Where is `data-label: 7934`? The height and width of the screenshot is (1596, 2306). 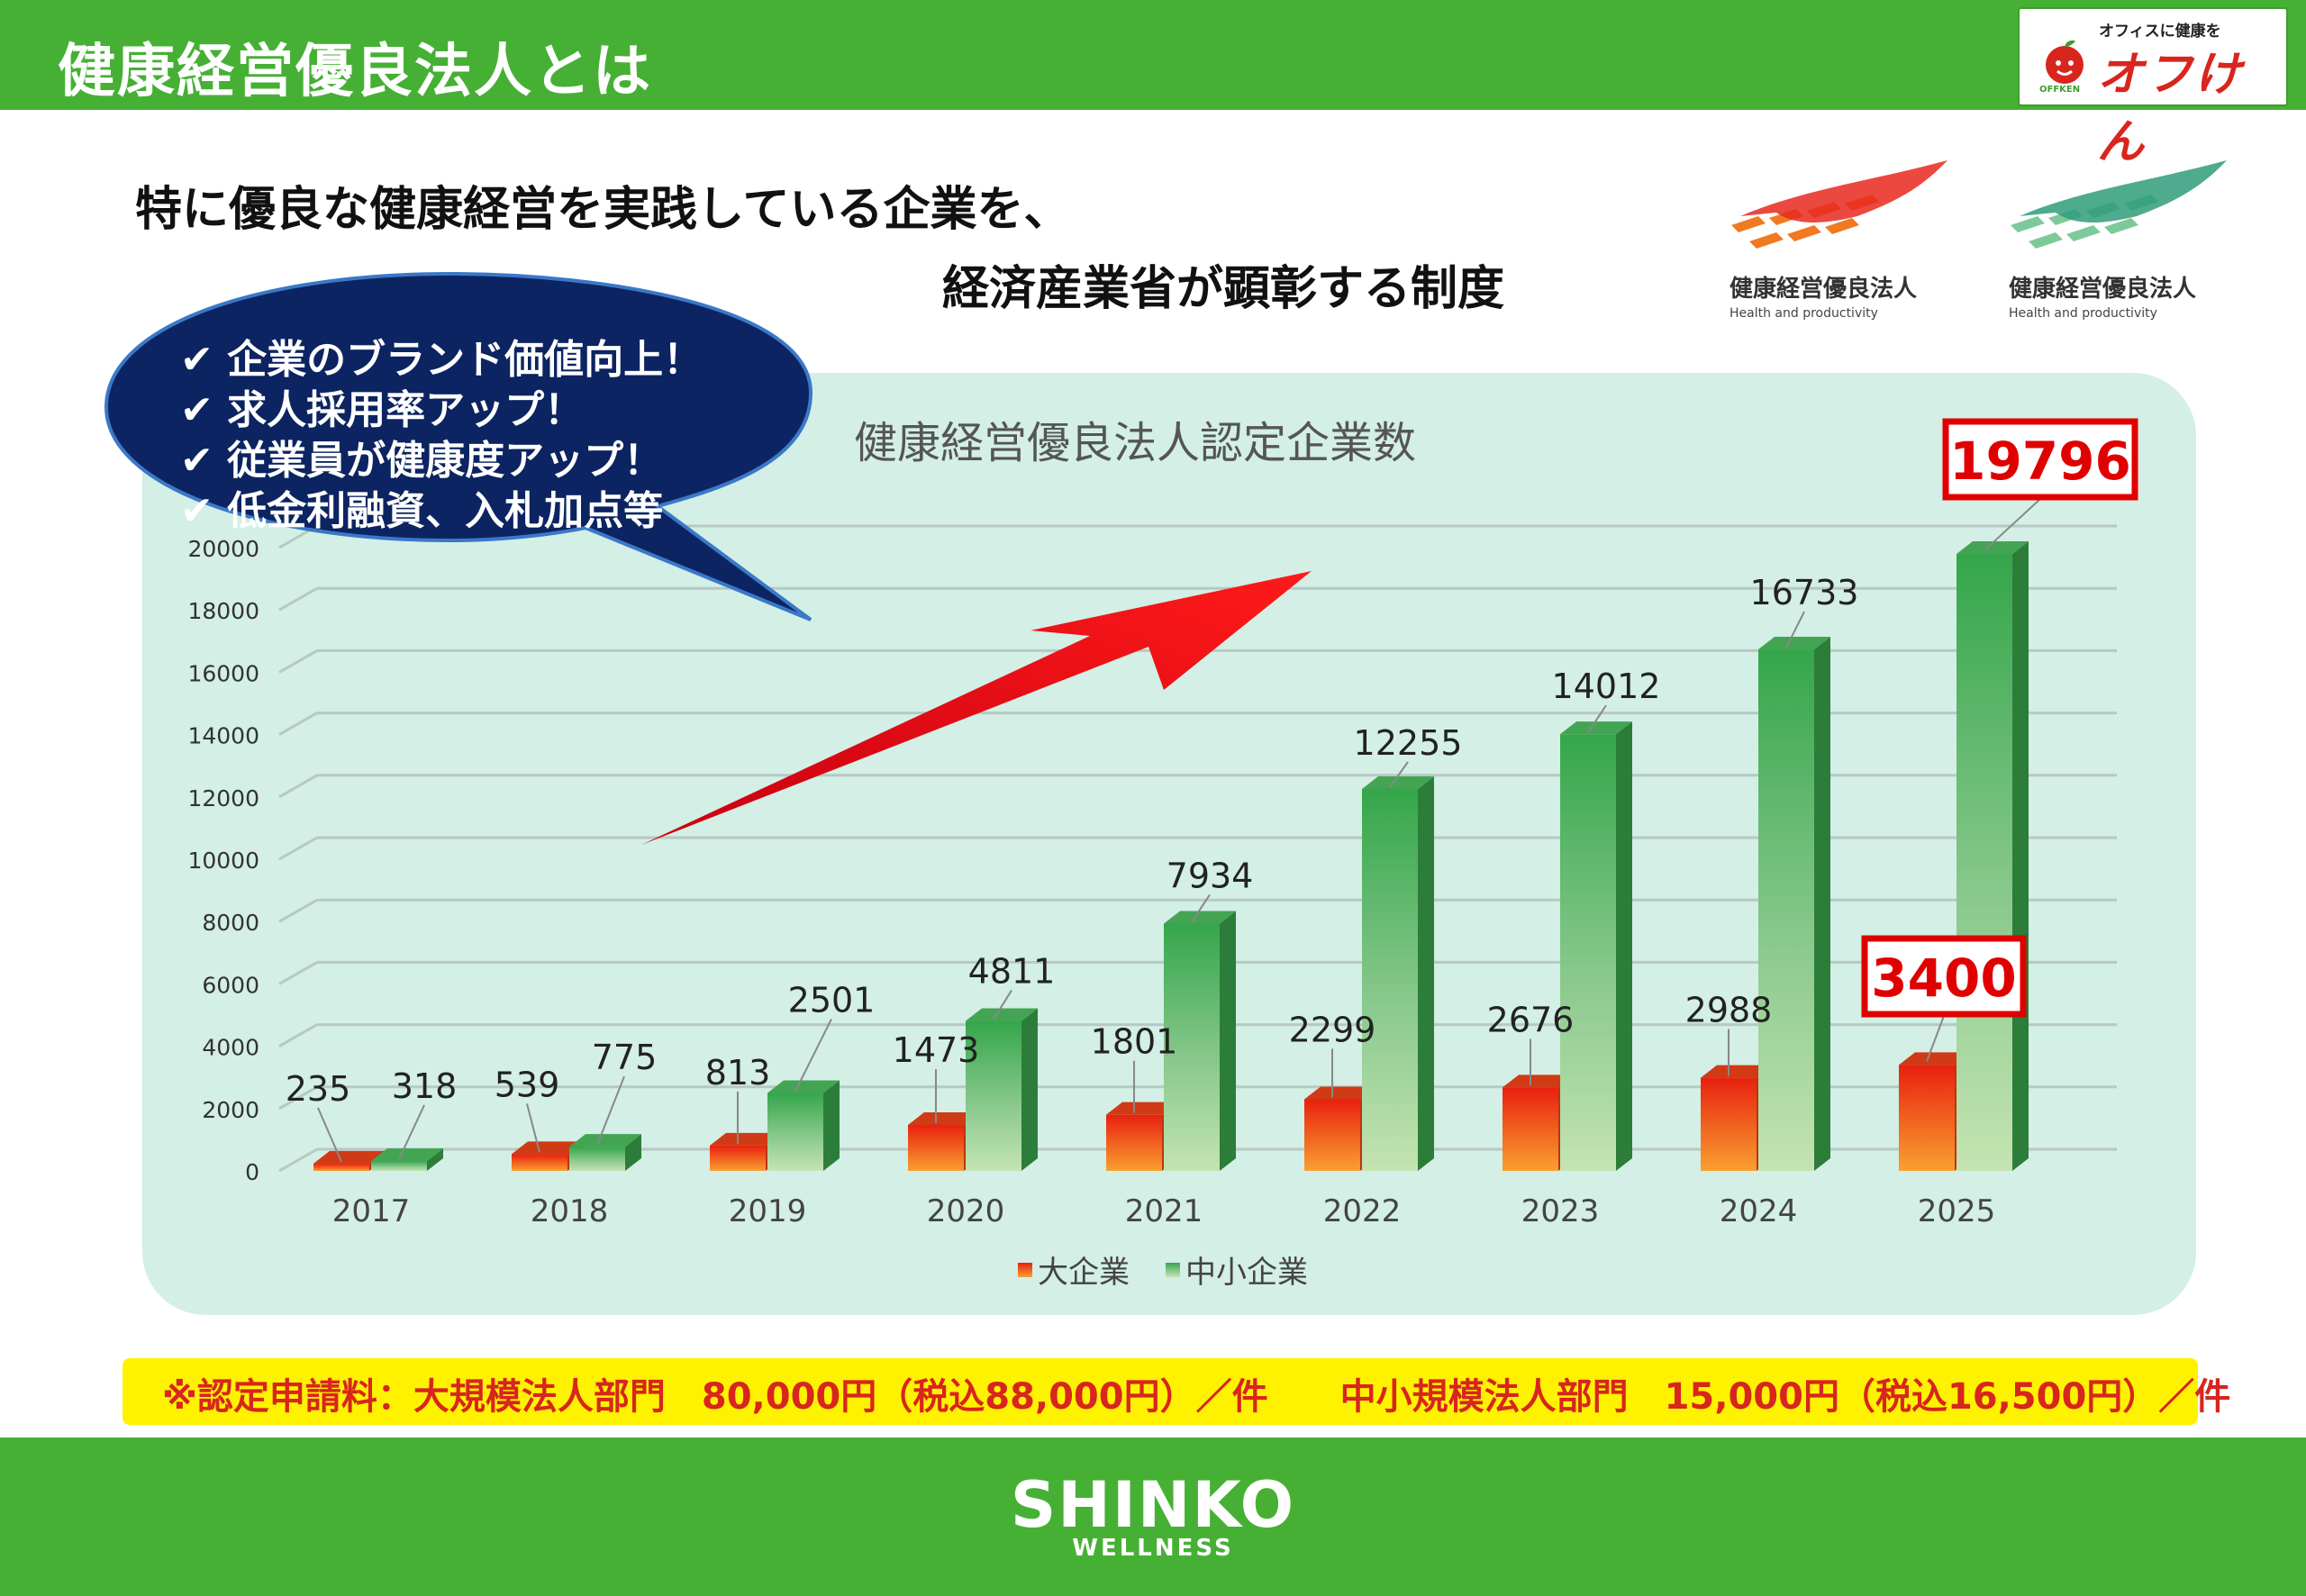
data-label: 7934 is located at coordinates (1210, 875).